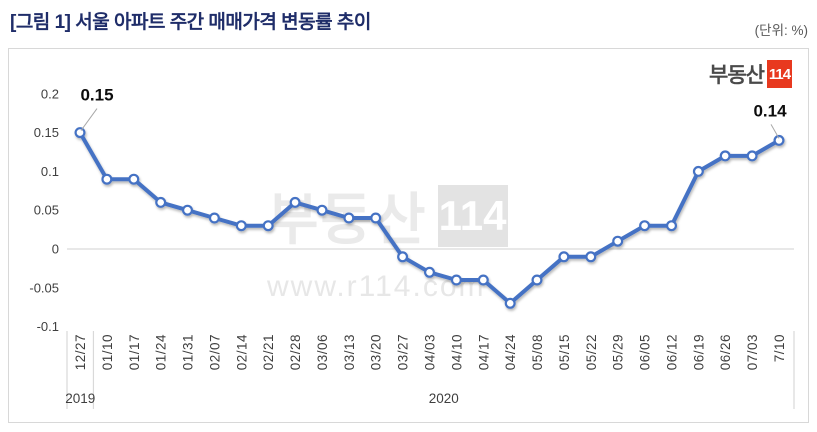 Image resolution: width=817 pixels, height=432 pixels. I want to click on x-axis-tick-label: 03/13, so click(349, 352).